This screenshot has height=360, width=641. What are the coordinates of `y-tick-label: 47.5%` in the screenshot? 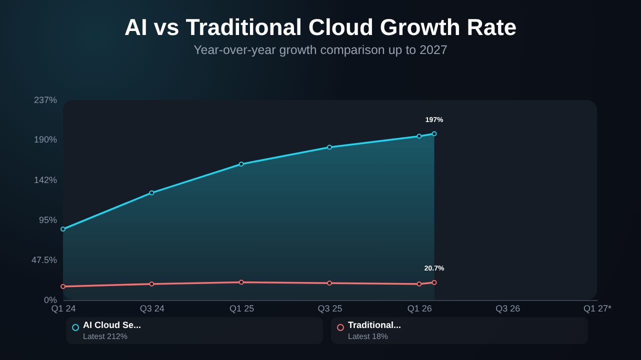 It's located at (44, 259).